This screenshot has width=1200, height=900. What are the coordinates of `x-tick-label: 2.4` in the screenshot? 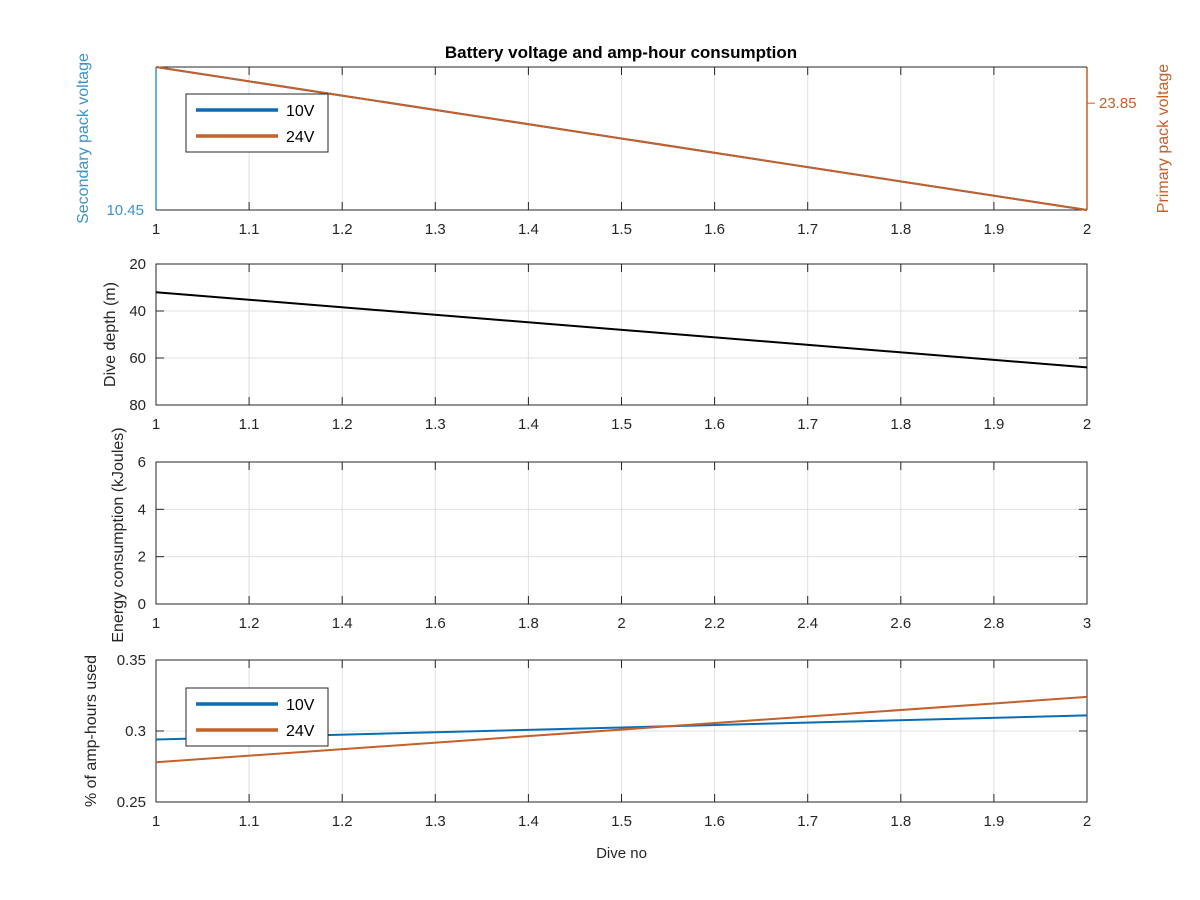 It's located at (807, 623).